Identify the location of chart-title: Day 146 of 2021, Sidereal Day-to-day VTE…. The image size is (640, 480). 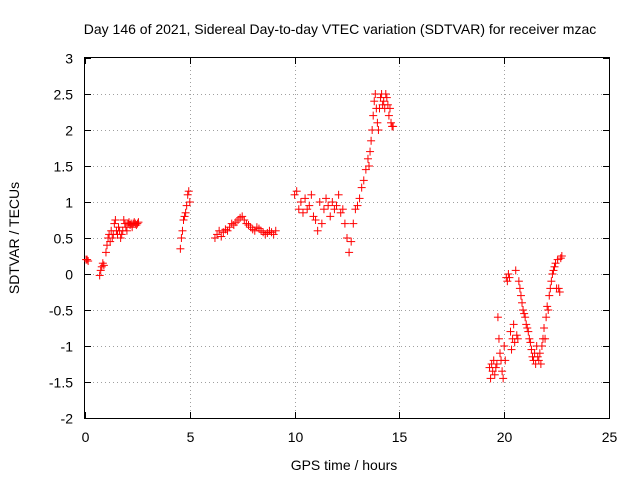
(340, 29).